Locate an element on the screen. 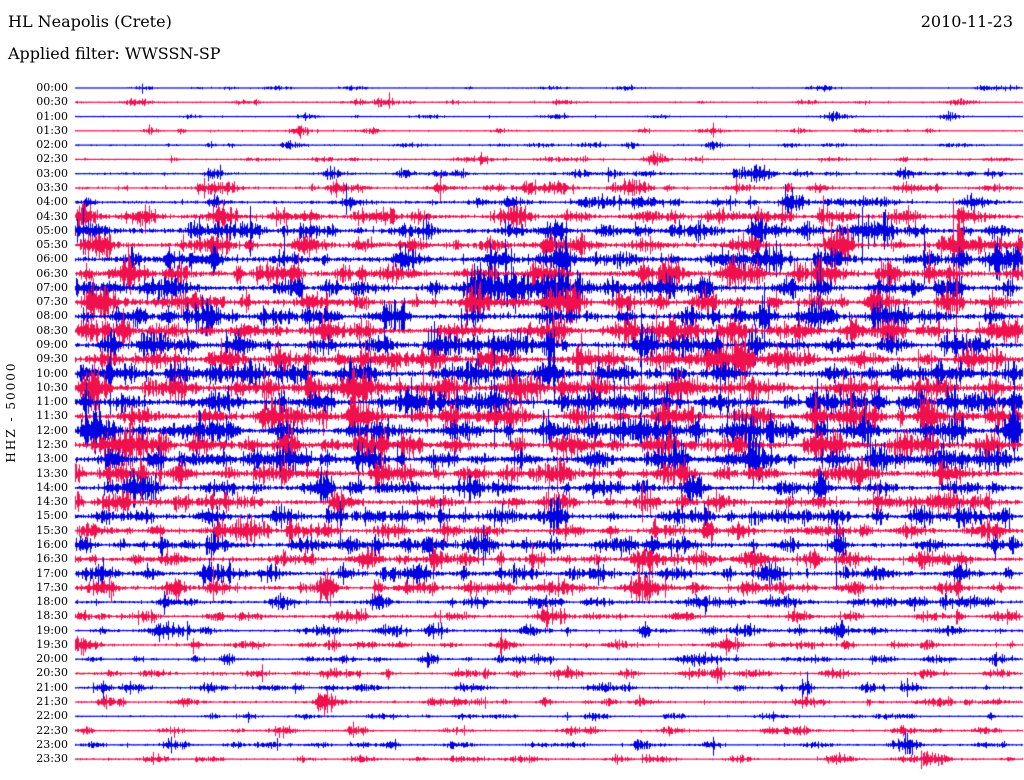  trace-time-label: 10:30 is located at coordinates (52, 387).